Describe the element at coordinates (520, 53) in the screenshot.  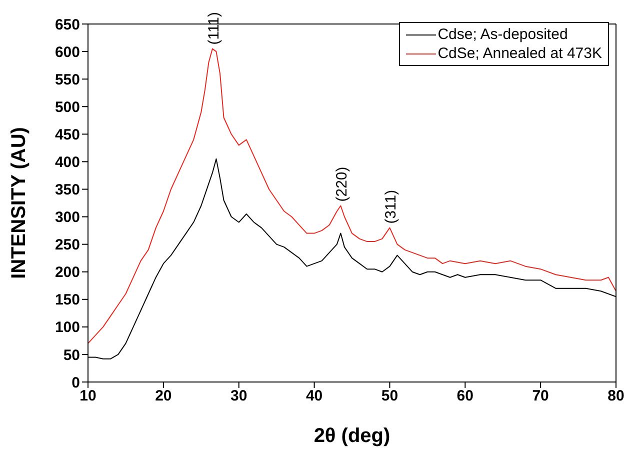
I see `legend-label: CdSe; Annealed at 473K` at that location.